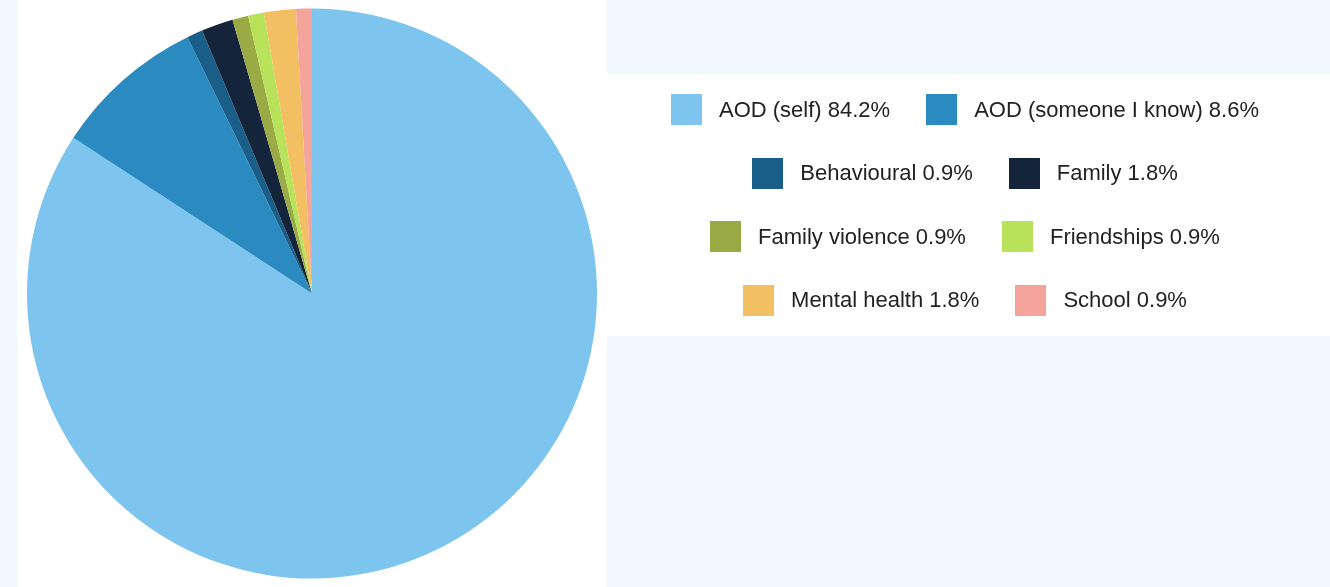  What do you see at coordinates (1125, 300) in the screenshot?
I see `legend-label: School 0.9%` at bounding box center [1125, 300].